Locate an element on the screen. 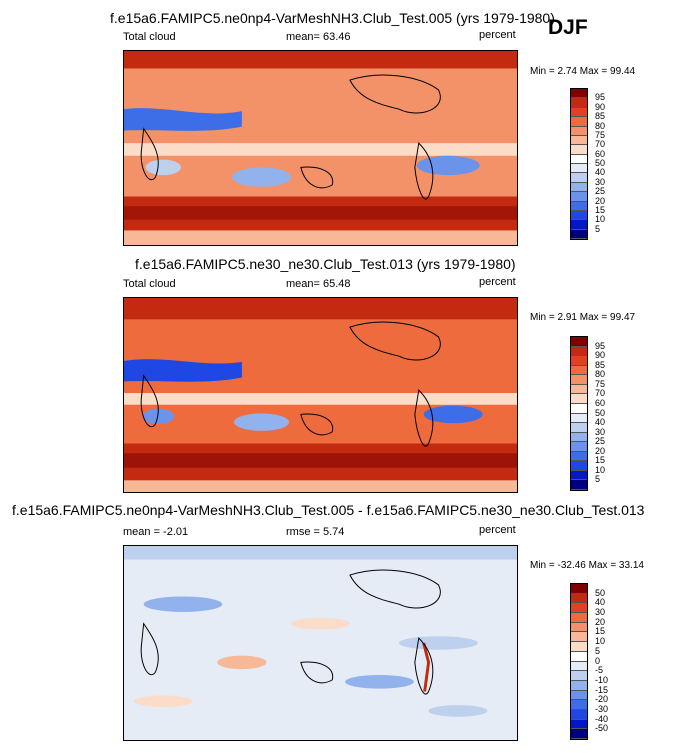 This screenshot has width=699, height=753. colorbar-label: -5 is located at coordinates (599, 670).